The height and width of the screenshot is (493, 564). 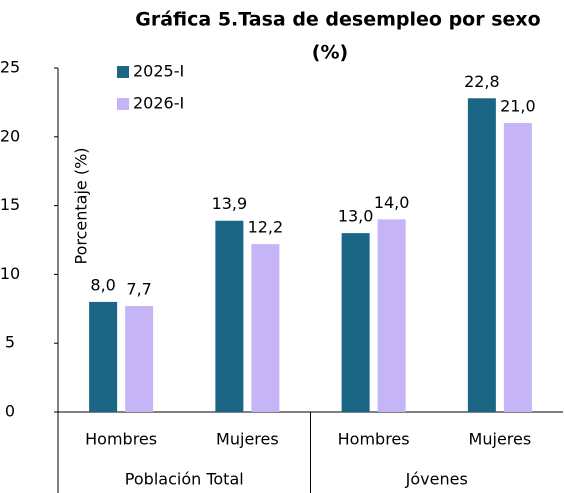 What do you see at coordinates (10, 273) in the screenshot?
I see `y-tick-label: 10` at bounding box center [10, 273].